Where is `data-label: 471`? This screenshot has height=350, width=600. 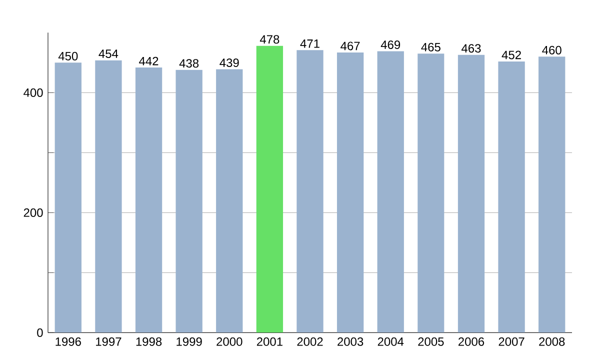 data-label: 471 is located at coordinates (310, 44).